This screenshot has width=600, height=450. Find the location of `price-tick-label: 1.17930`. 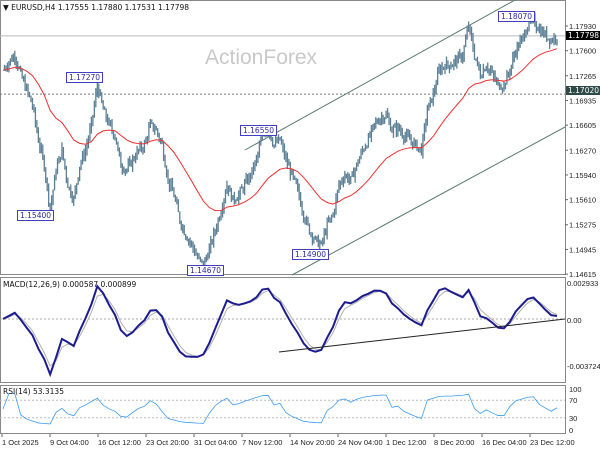

price-tick-label: 1.17930 is located at coordinates (582, 26).